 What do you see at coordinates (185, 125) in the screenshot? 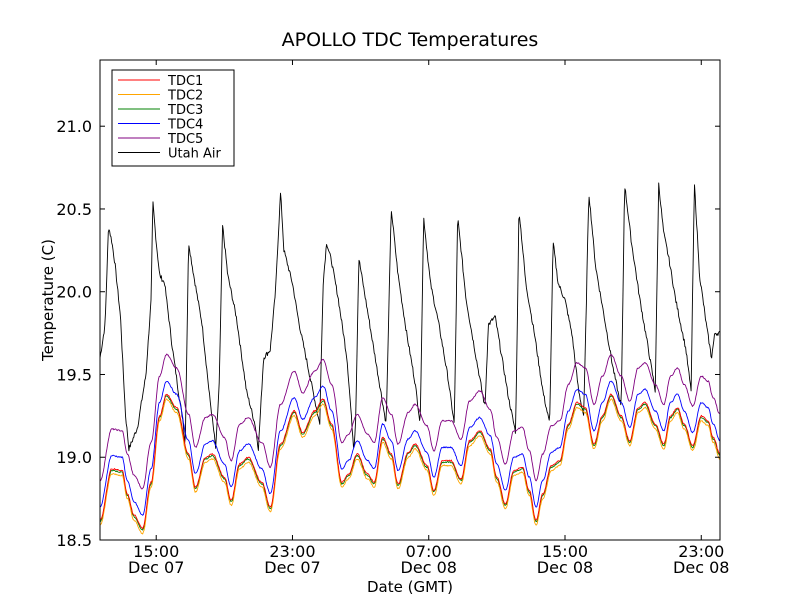
I see `legend-label-tdc4: TDC4` at bounding box center [185, 125].